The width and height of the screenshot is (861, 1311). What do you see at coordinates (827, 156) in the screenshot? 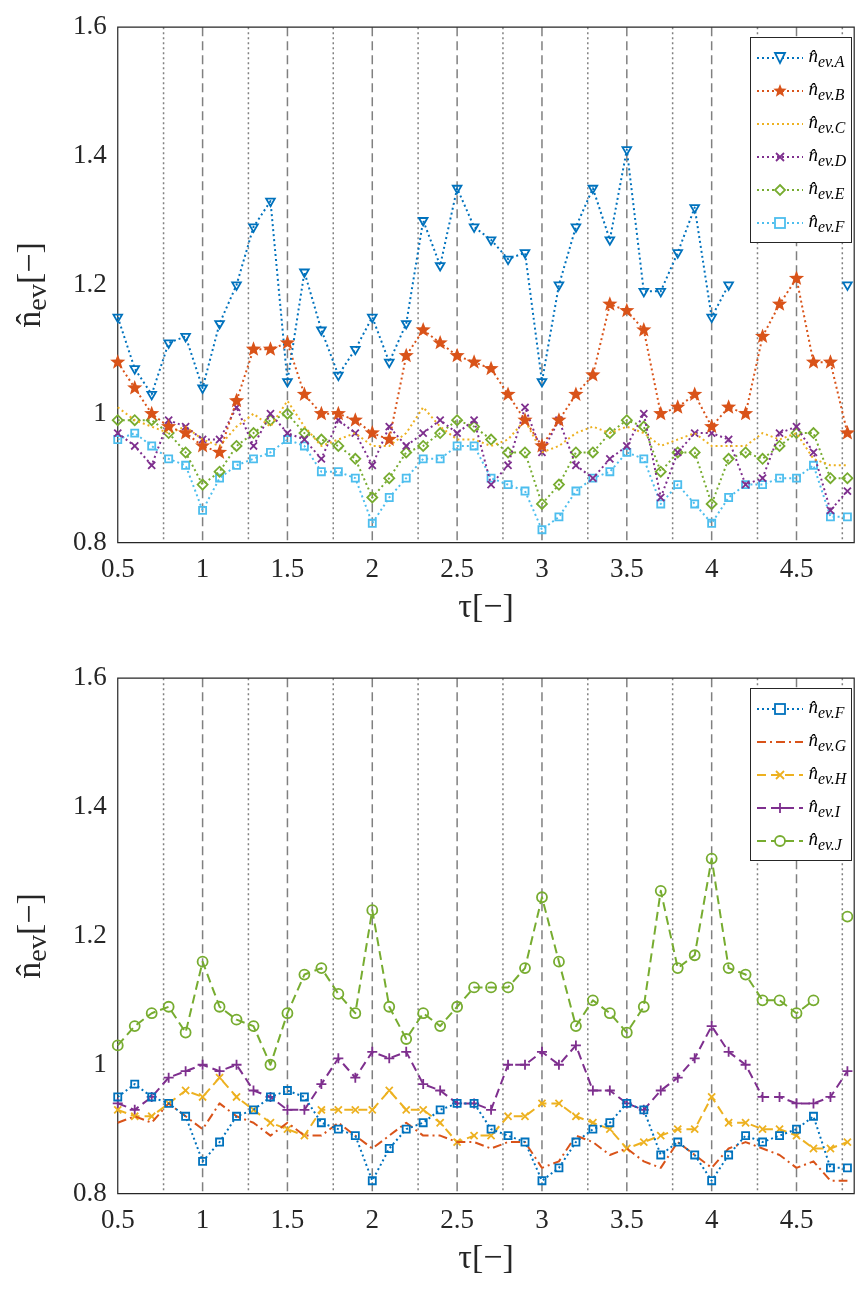
I see `legend-label: n̂$_{ev.D}$` at bounding box center [827, 156].